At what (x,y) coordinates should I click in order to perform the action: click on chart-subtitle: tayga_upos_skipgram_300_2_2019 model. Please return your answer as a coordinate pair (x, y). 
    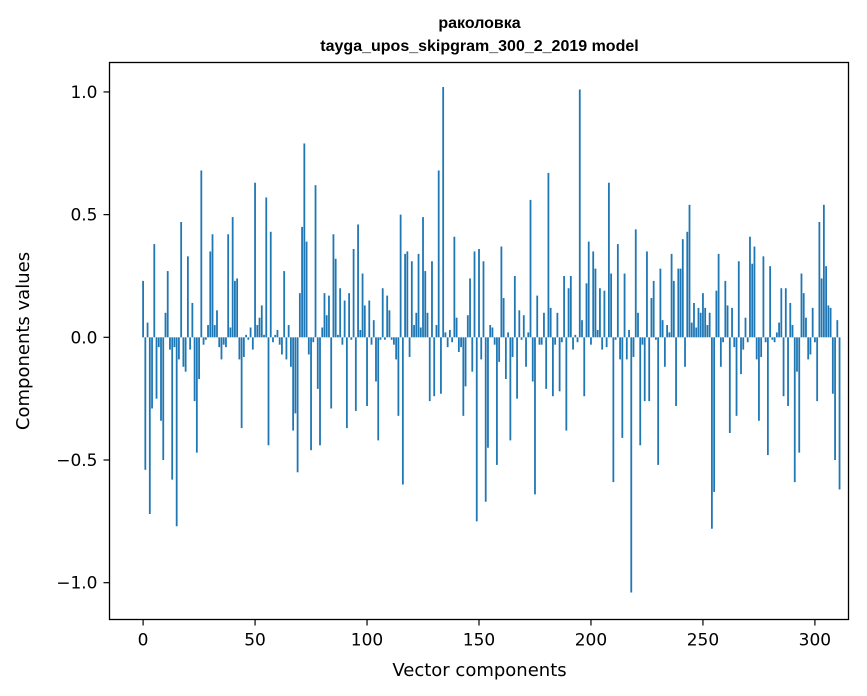
    Looking at the image, I should click on (479, 46).